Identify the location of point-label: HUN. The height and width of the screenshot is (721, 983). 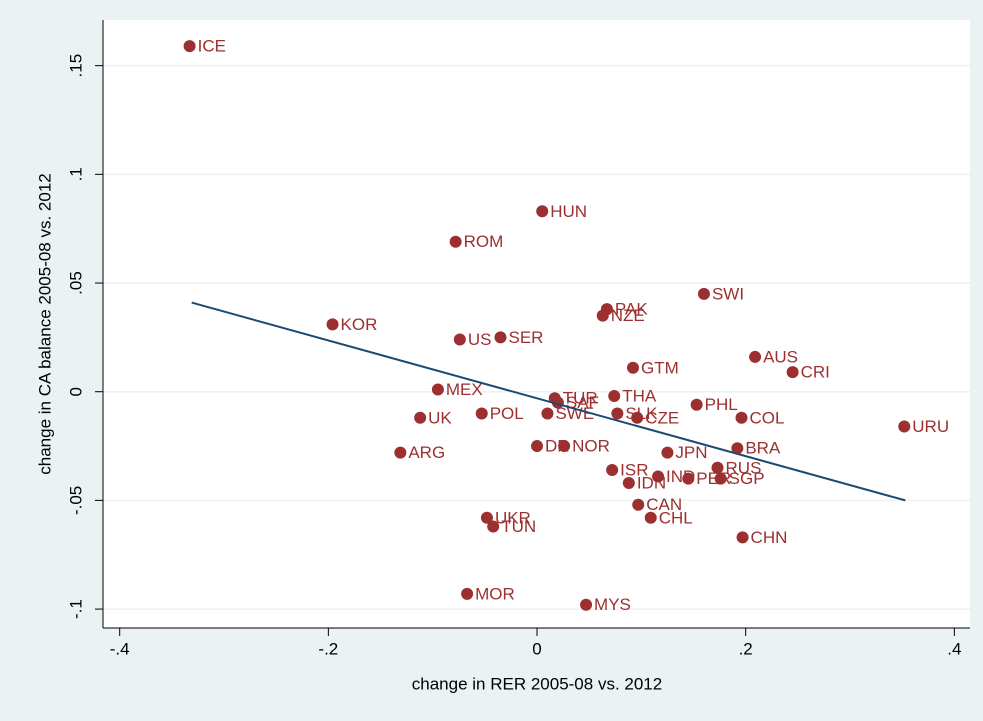
(568, 211).